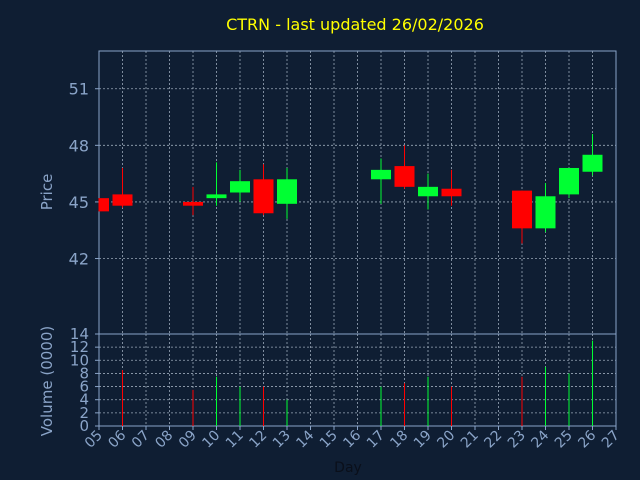  Describe the element at coordinates (79, 202) in the screenshot. I see `price-tick-label: 45` at that location.